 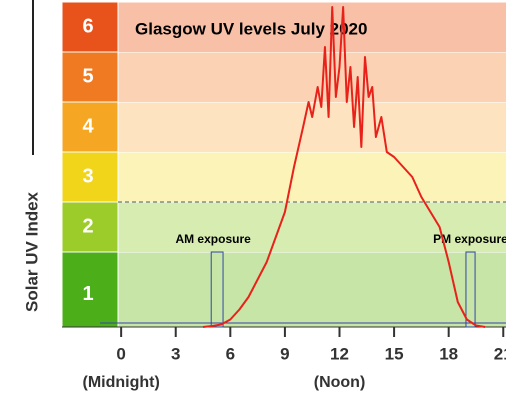 I want to click on y-tick-label: 6, so click(x=87, y=26).